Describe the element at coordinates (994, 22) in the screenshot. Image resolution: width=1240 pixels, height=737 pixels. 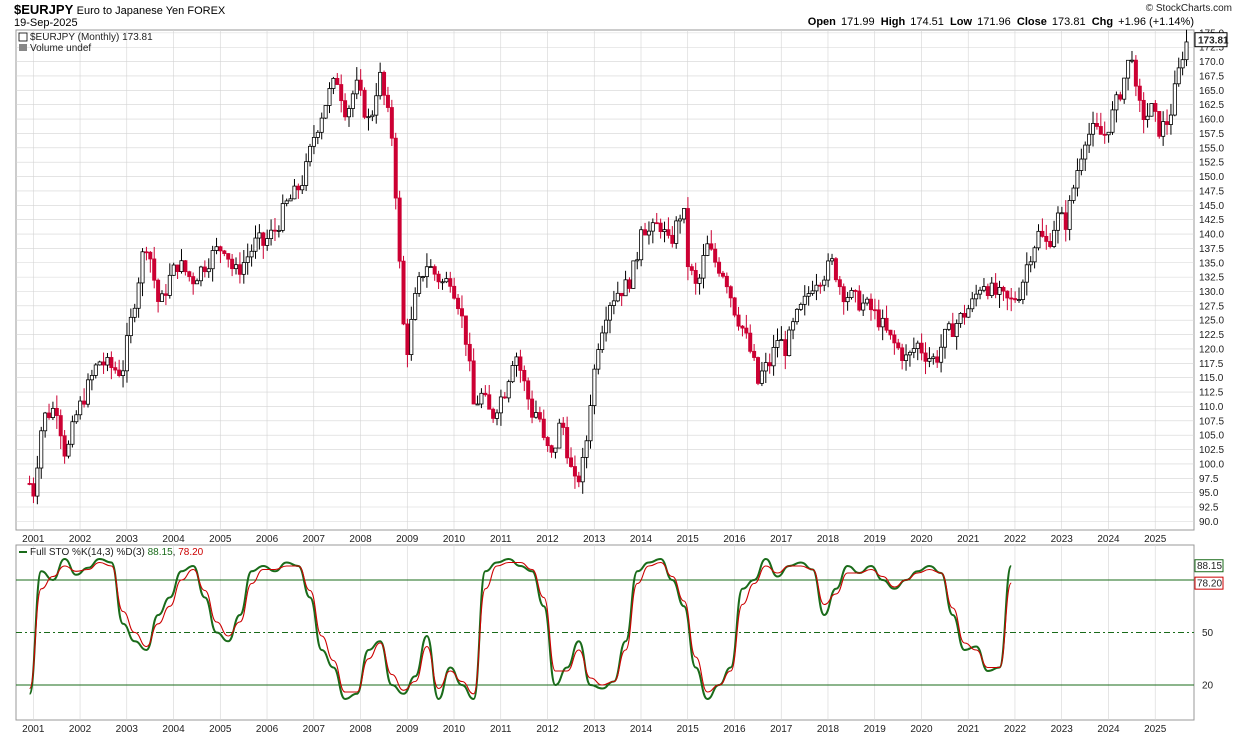
I see `low-value: 171.96` at that location.